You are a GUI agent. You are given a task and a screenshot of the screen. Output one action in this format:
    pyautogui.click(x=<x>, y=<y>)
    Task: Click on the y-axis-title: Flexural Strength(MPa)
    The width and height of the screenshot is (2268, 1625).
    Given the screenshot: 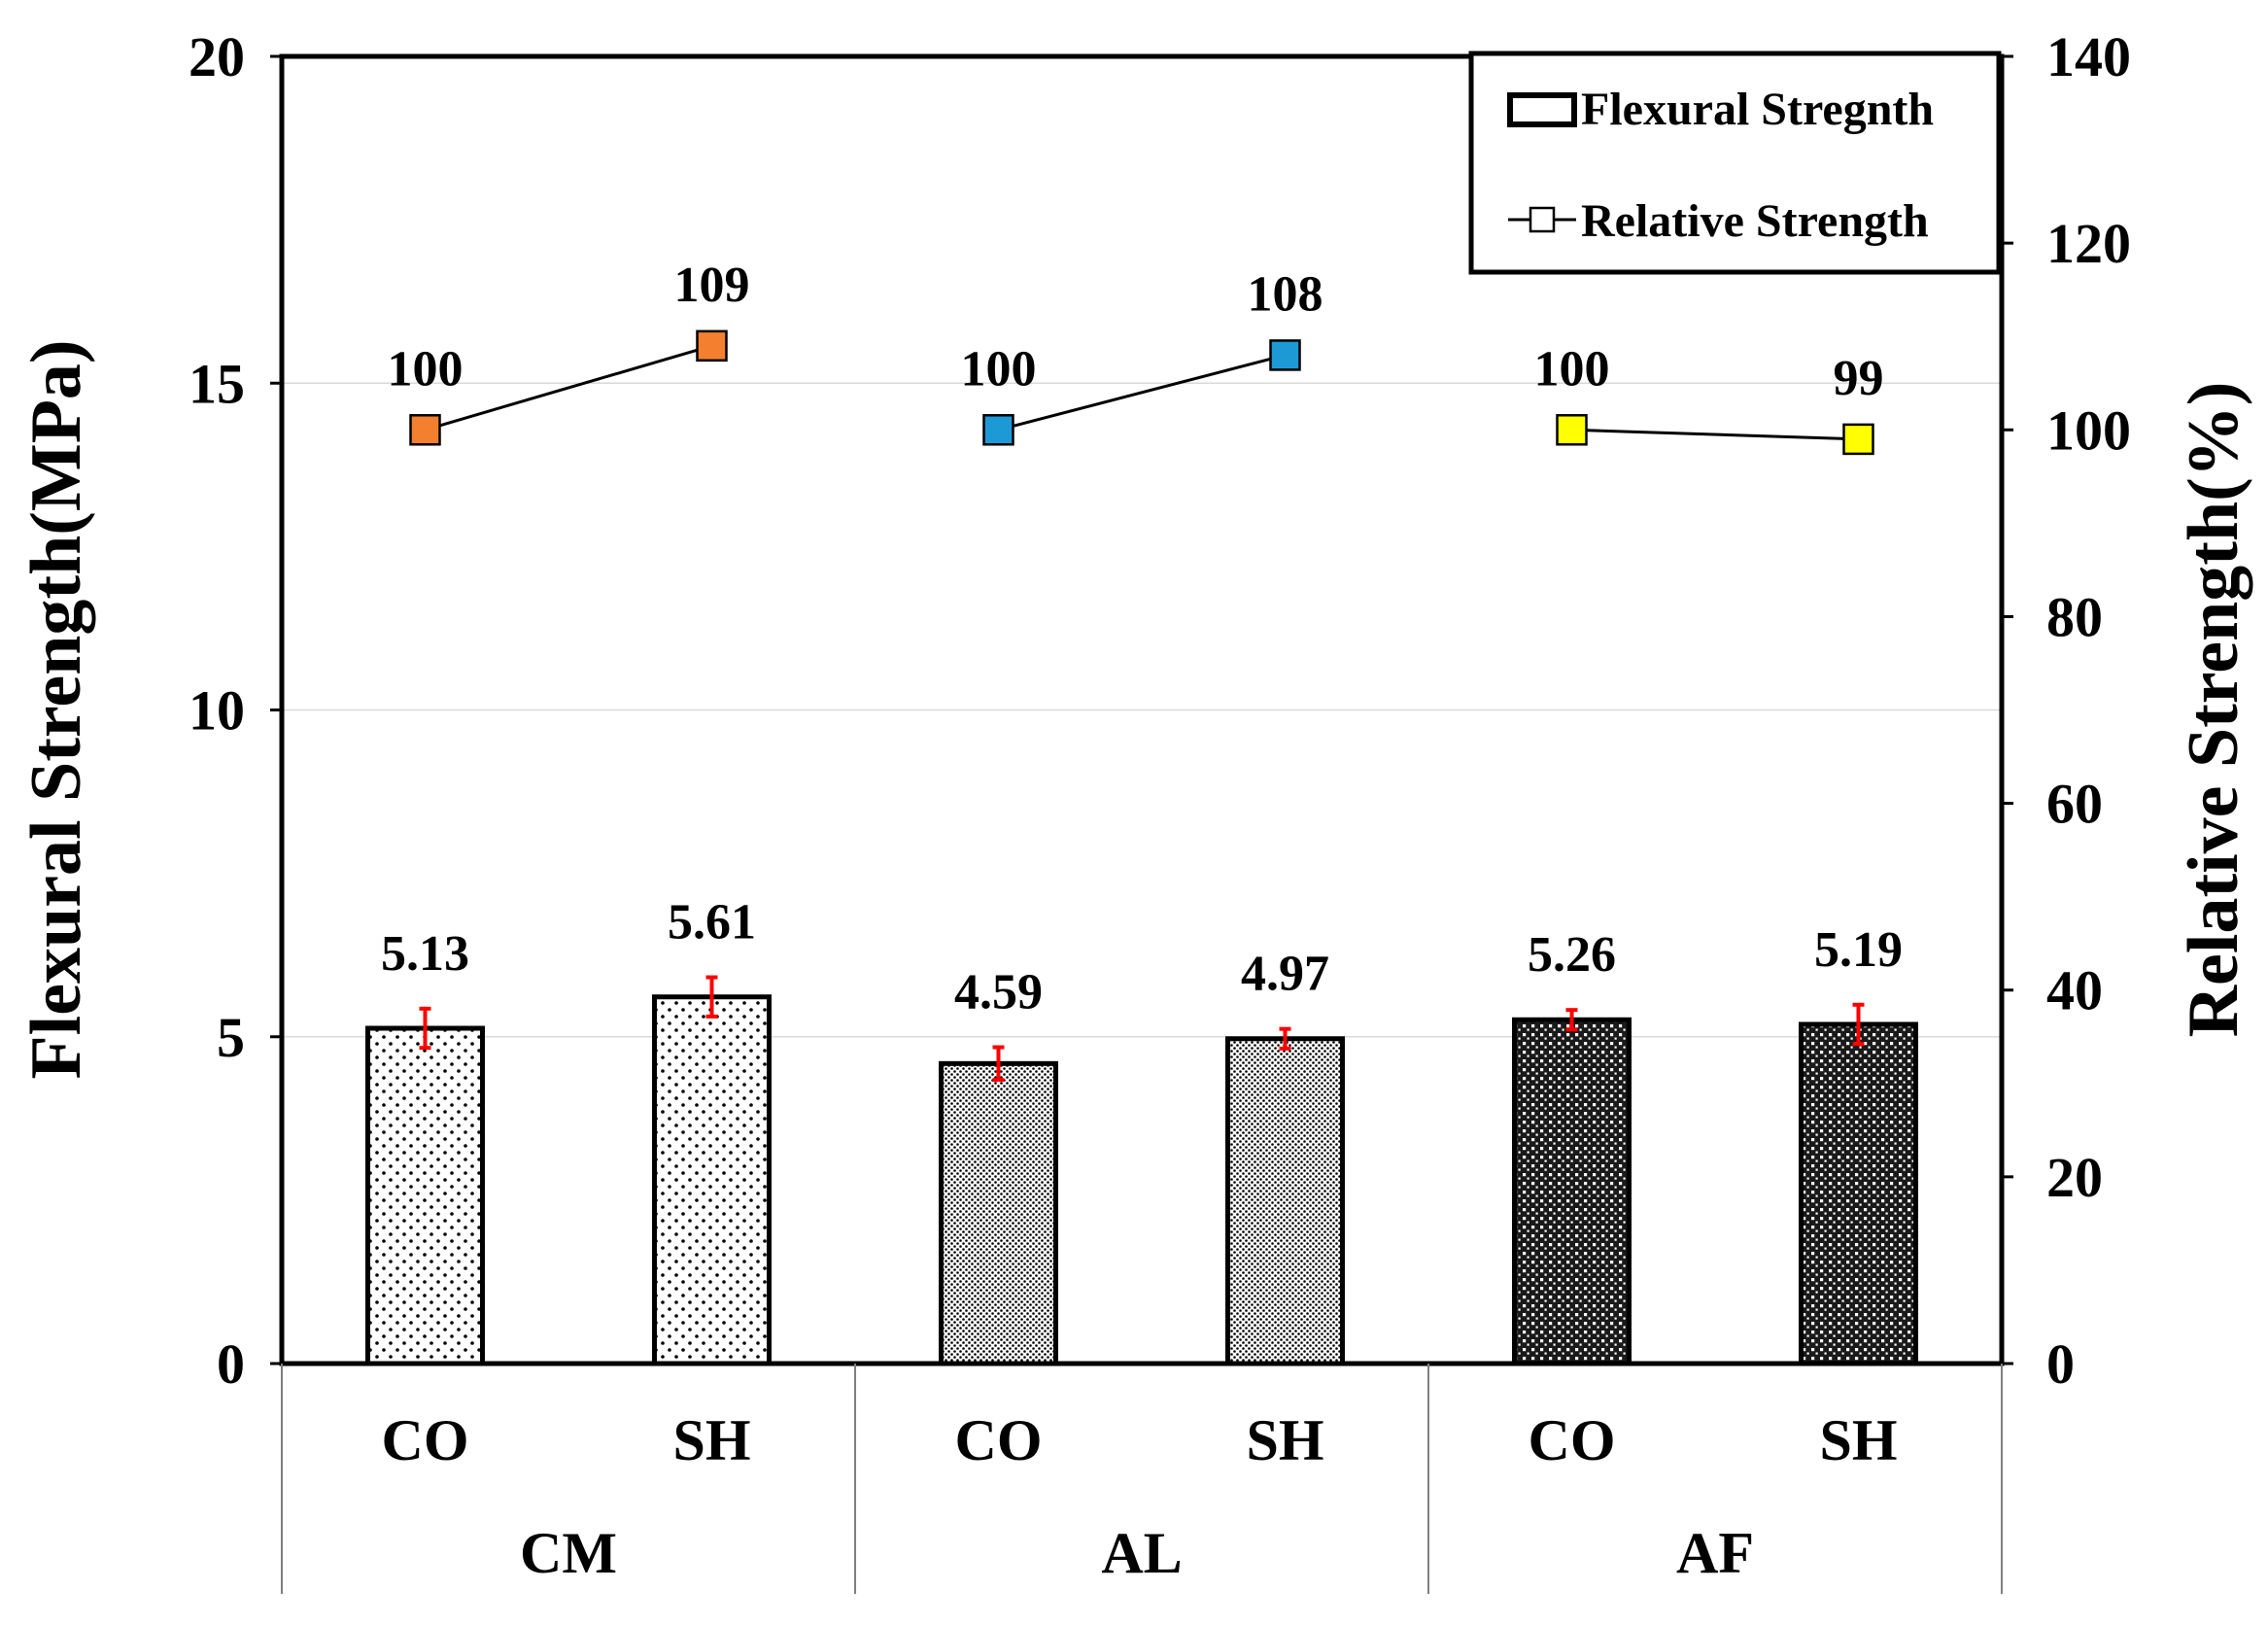 What is the action you would take?
    pyautogui.click(x=56, y=709)
    